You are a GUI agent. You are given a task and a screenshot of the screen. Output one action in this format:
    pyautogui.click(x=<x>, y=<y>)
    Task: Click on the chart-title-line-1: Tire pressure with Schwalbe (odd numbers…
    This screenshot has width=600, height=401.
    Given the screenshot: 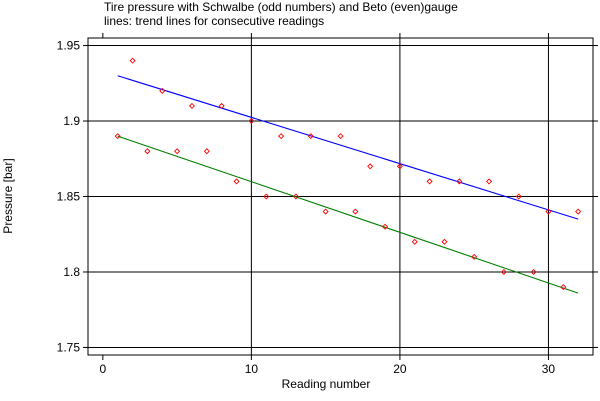 What is the action you would take?
    pyautogui.click(x=281, y=7)
    